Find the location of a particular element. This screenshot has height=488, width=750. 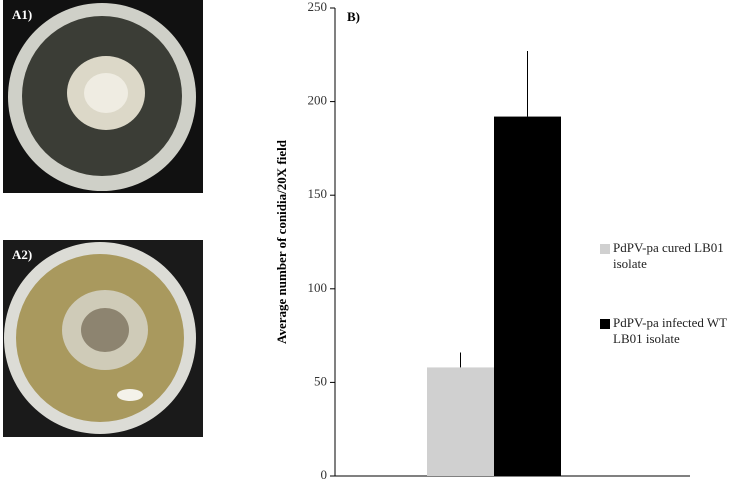

legend-label: PdPV-pa infected WT LB01 isolate is located at coordinates (670, 330).